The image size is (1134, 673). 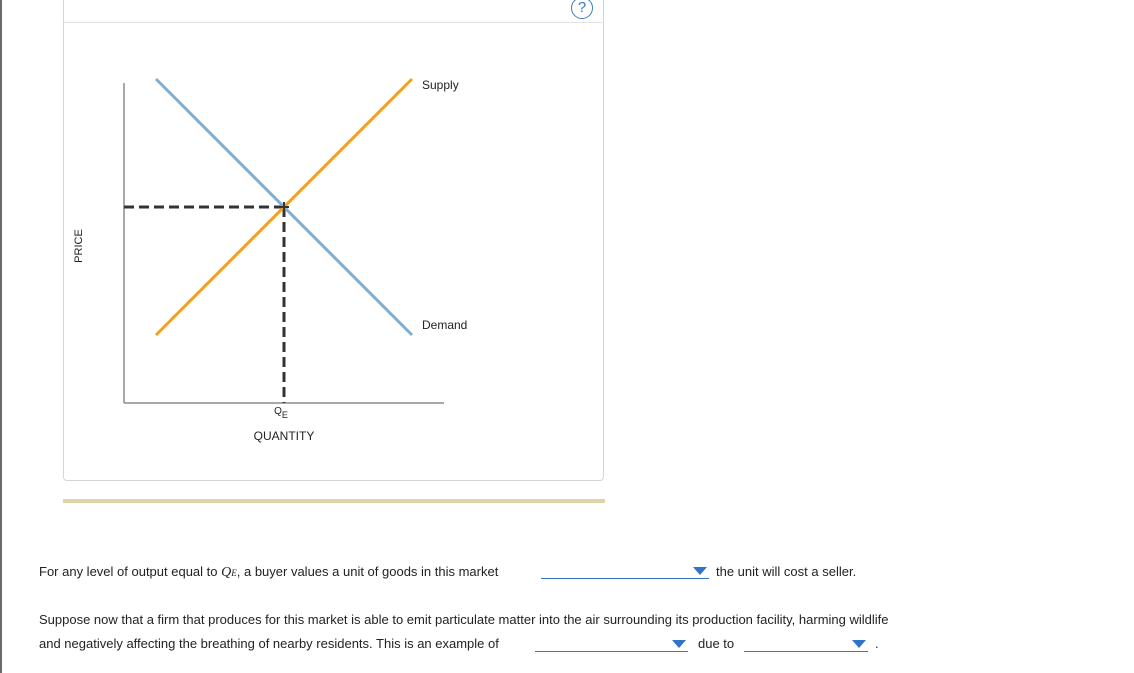 What do you see at coordinates (278, 411) in the screenshot?
I see `equilibrium-quantity-label-base: Q` at bounding box center [278, 411].